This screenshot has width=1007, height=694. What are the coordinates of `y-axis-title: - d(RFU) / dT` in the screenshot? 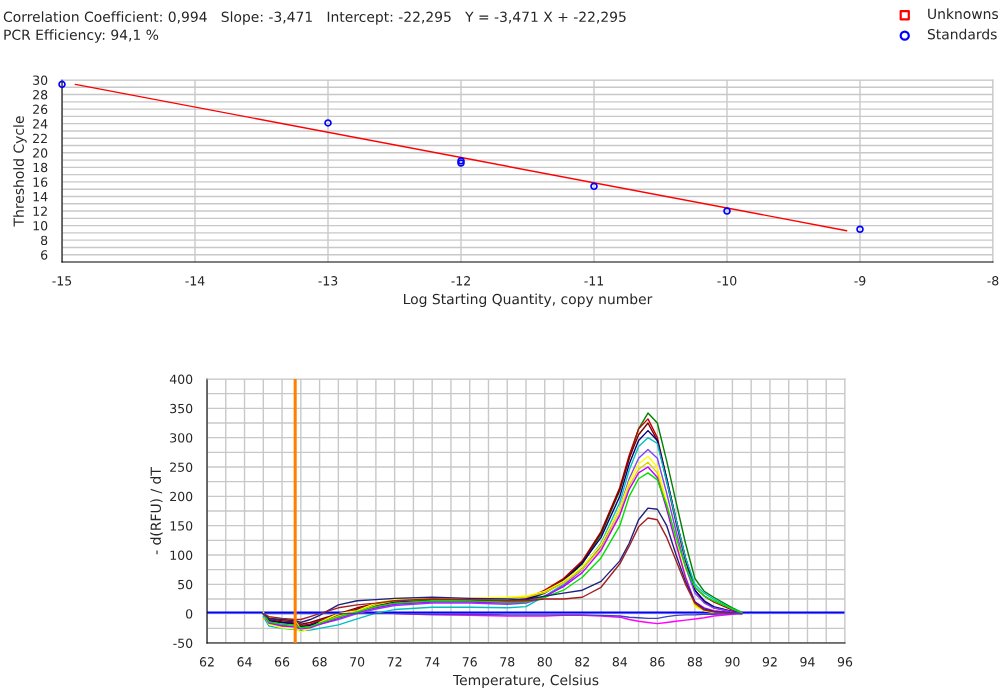 It's located at (156, 511).